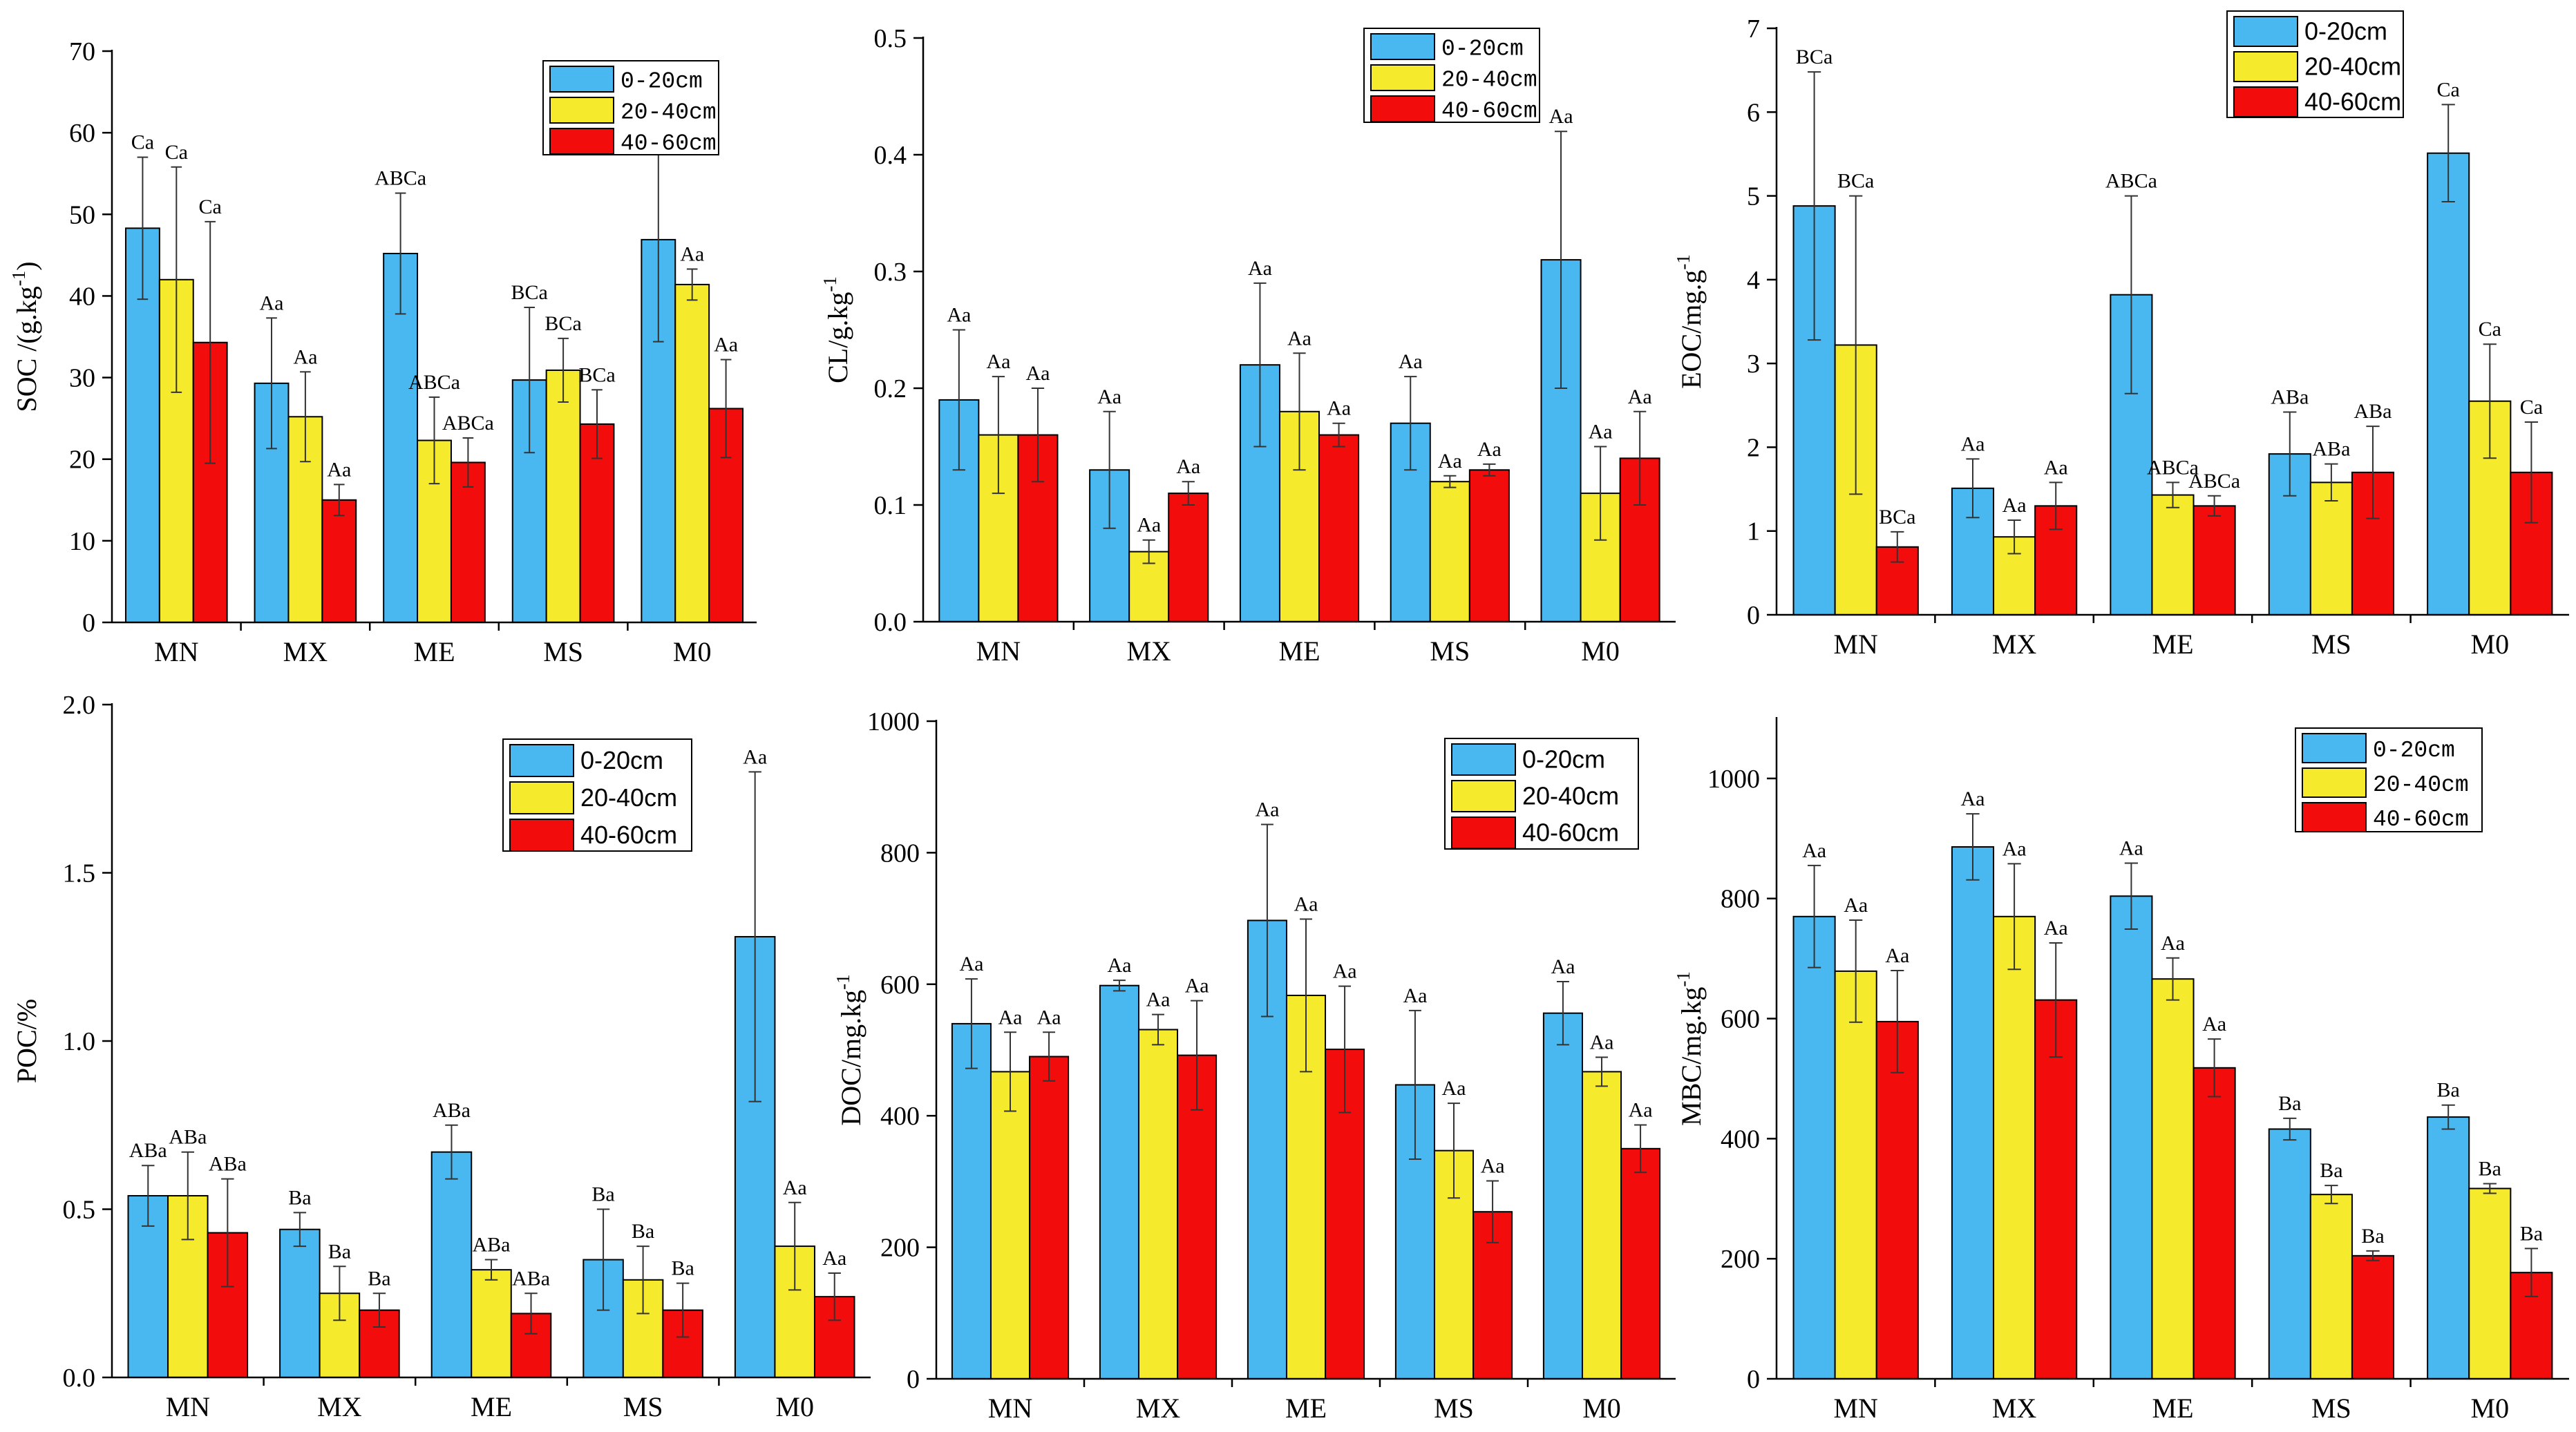  Describe the element at coordinates (1753, 447) in the screenshot. I see `y-tick-label: 2` at that location.